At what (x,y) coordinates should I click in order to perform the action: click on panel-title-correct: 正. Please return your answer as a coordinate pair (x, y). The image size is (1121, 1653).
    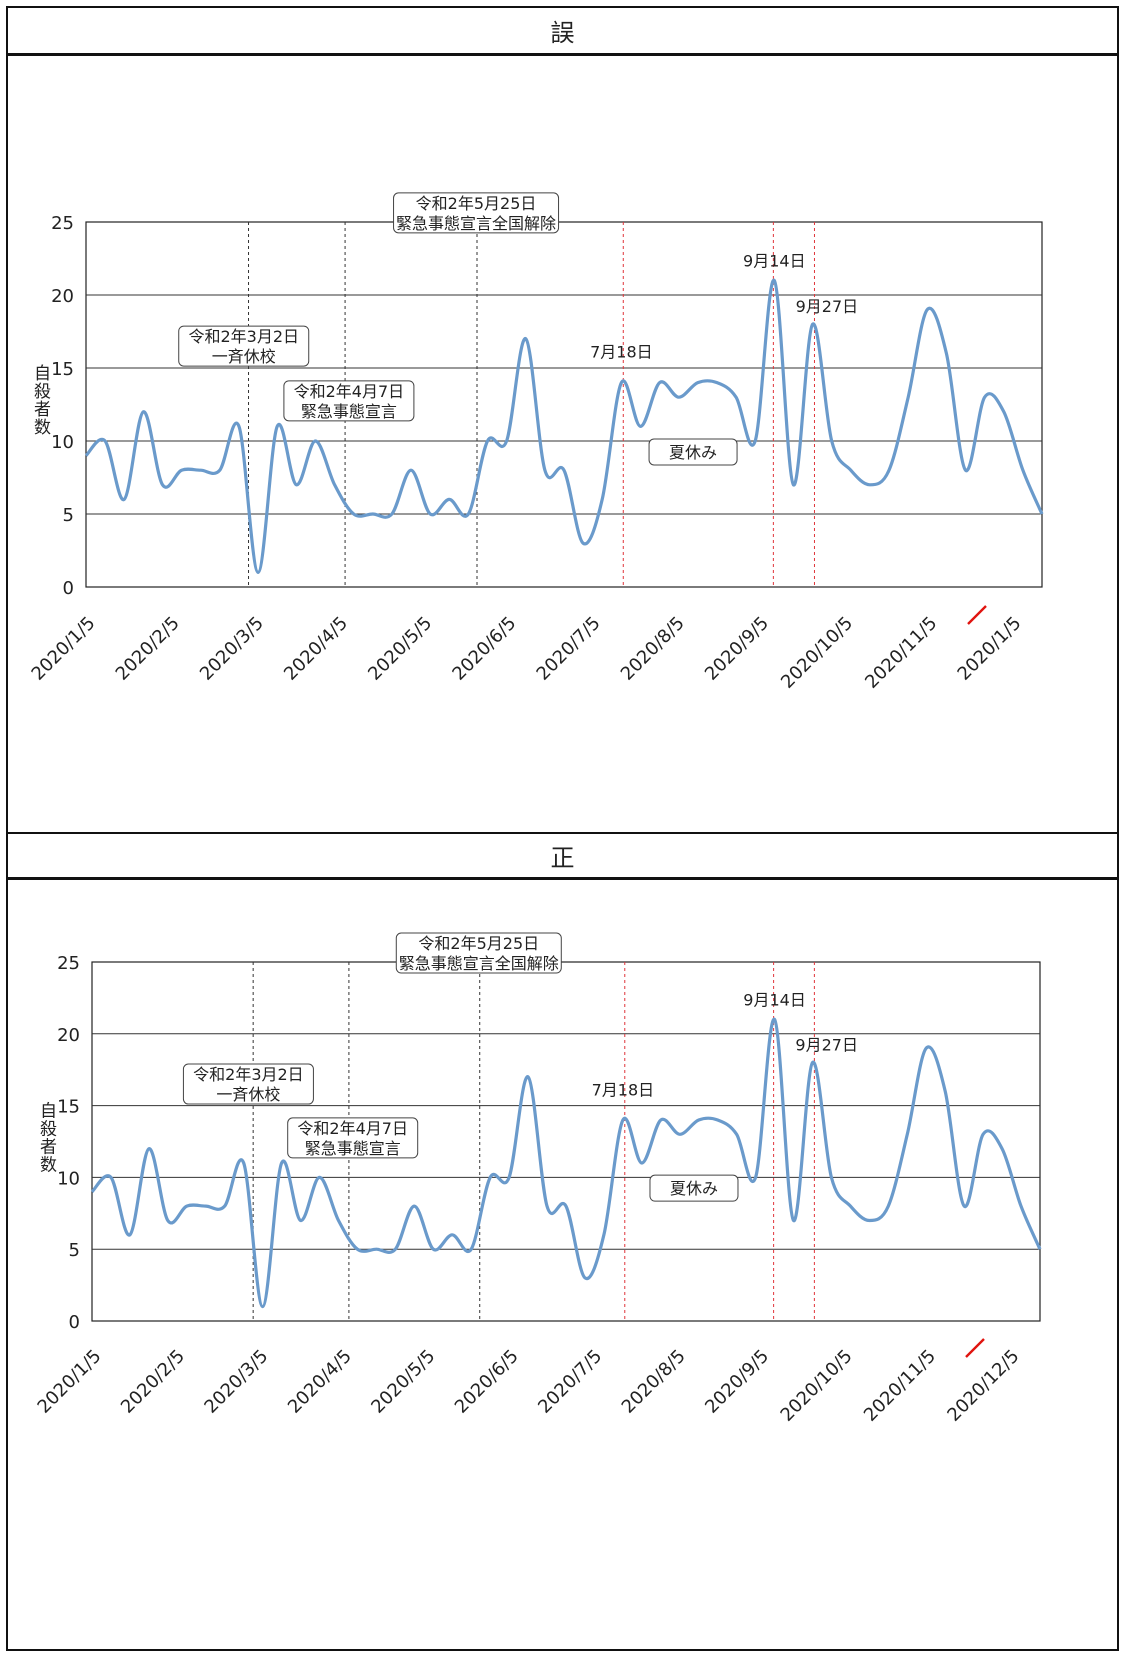
    Looking at the image, I should click on (562, 856).